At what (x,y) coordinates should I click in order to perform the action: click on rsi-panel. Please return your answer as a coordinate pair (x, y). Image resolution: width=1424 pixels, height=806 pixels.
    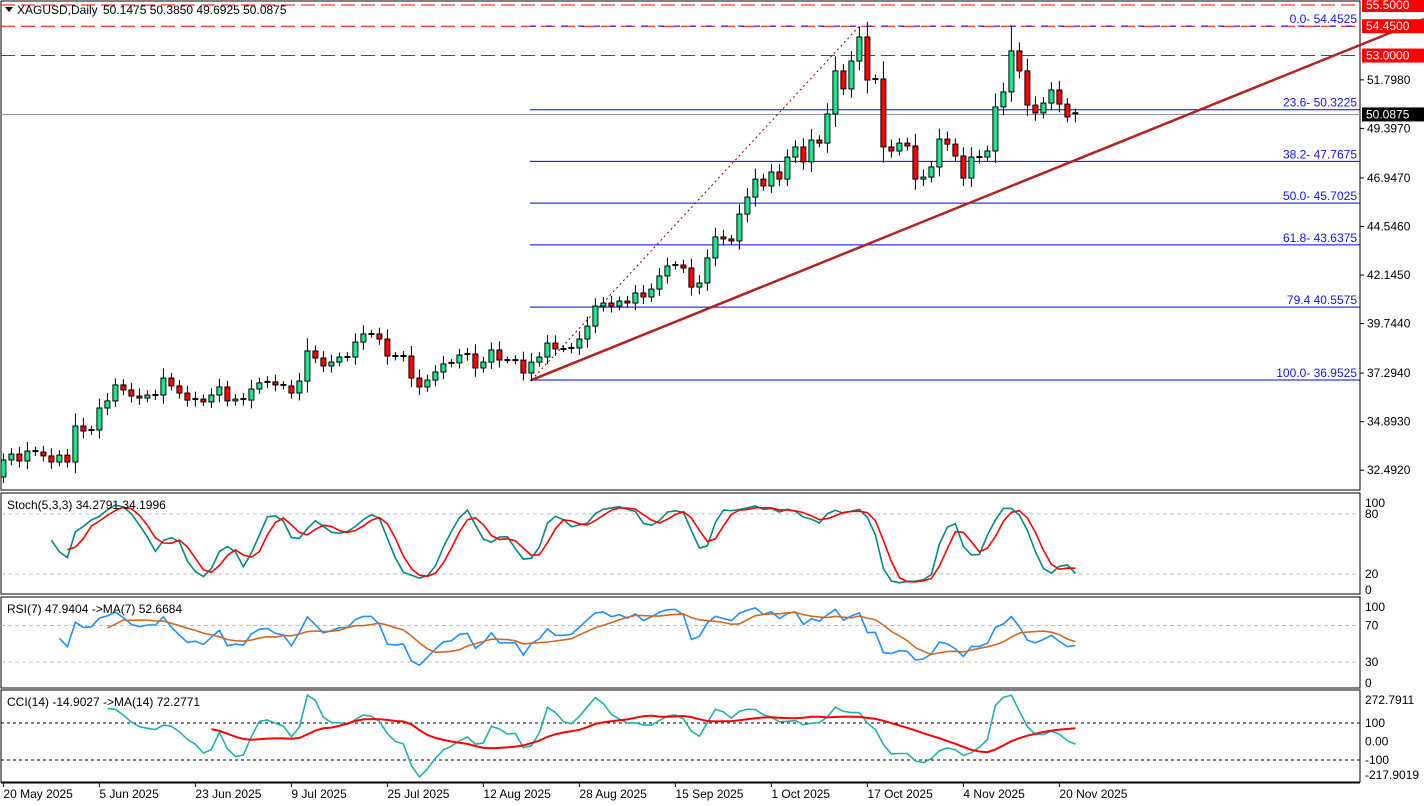
    Looking at the image, I should click on (680, 637).